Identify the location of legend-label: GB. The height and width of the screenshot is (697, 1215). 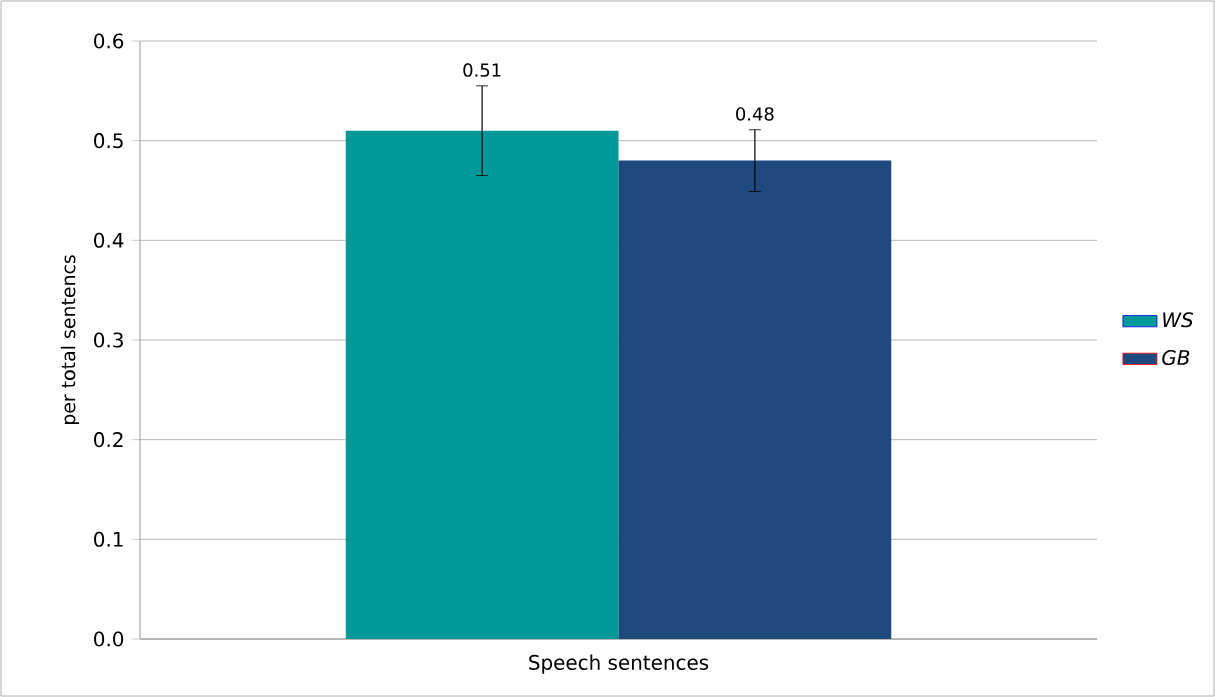
(1176, 357).